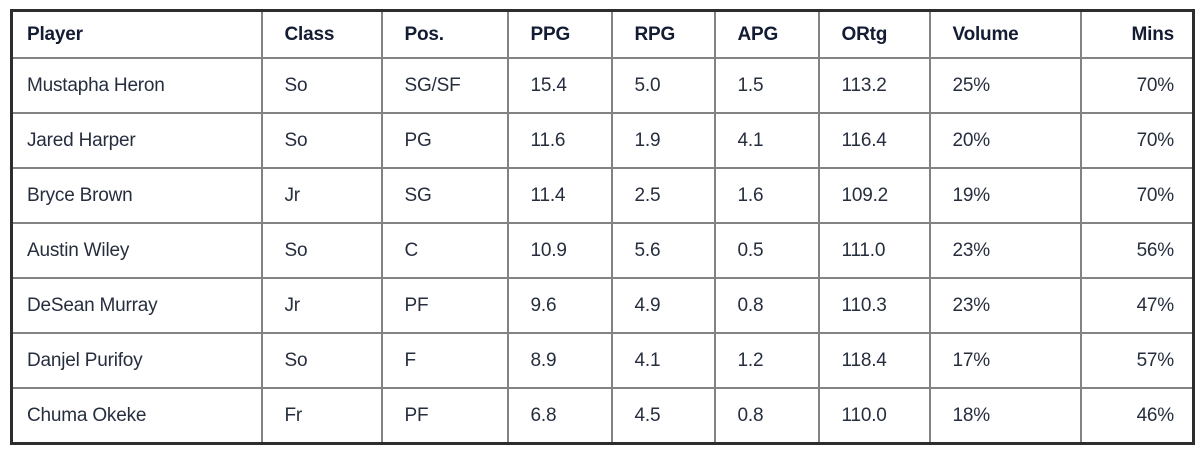 This screenshot has height=458, width=1200. Describe the element at coordinates (136, 305) in the screenshot. I see `cell-player-name: DeSean Murray` at that location.